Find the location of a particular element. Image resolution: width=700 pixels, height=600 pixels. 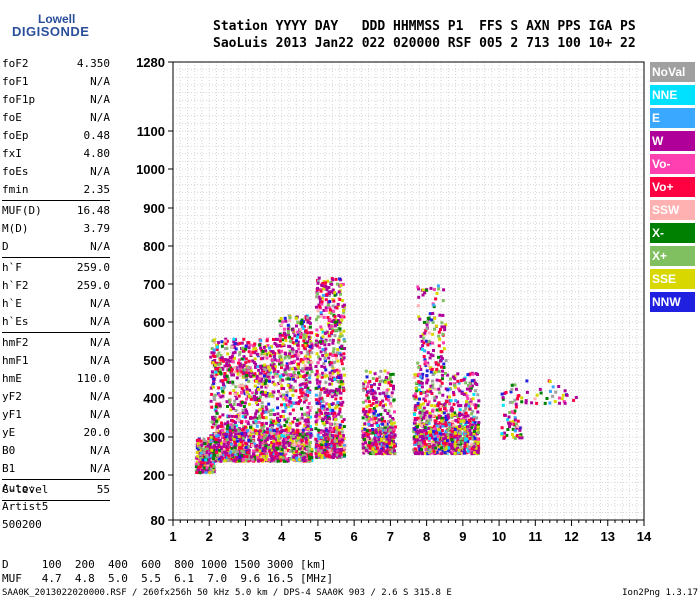

param-row: fxI 4.80 is located at coordinates (56, 154).